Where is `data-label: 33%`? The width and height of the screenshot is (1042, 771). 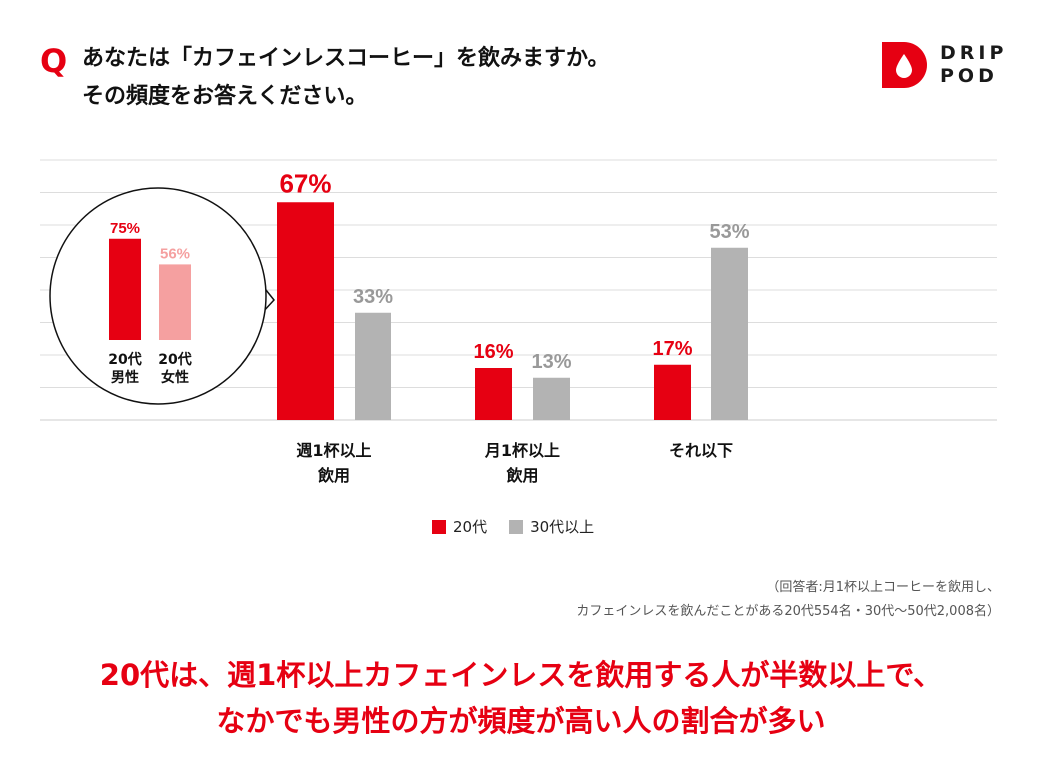
data-label: 33% is located at coordinates (373, 297).